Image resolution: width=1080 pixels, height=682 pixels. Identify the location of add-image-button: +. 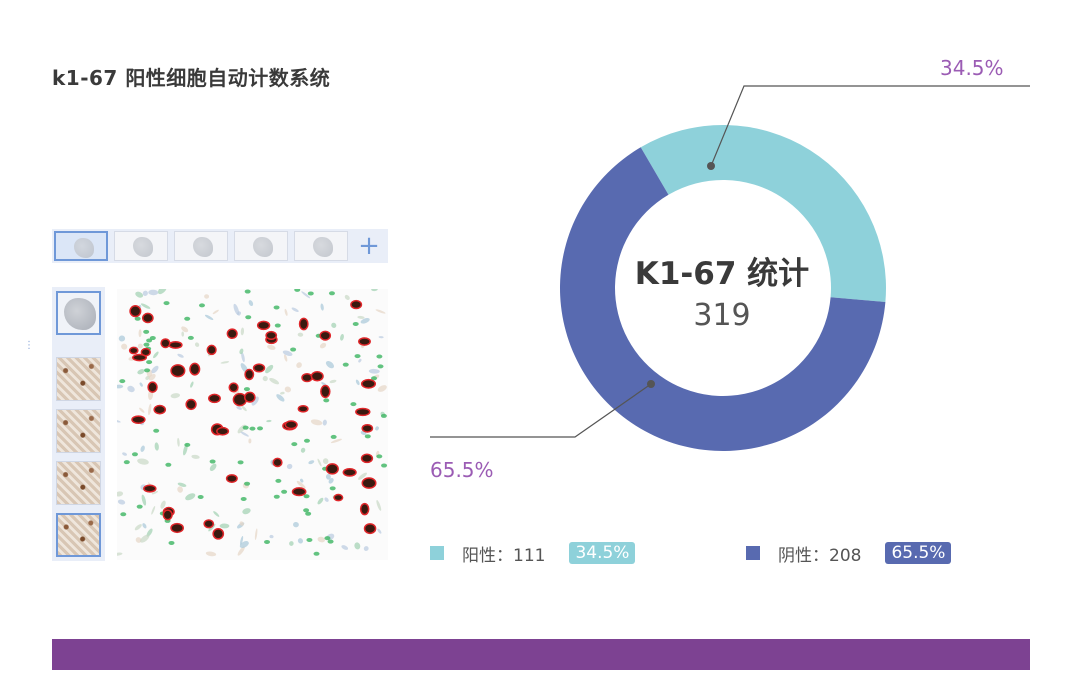
(369, 246).